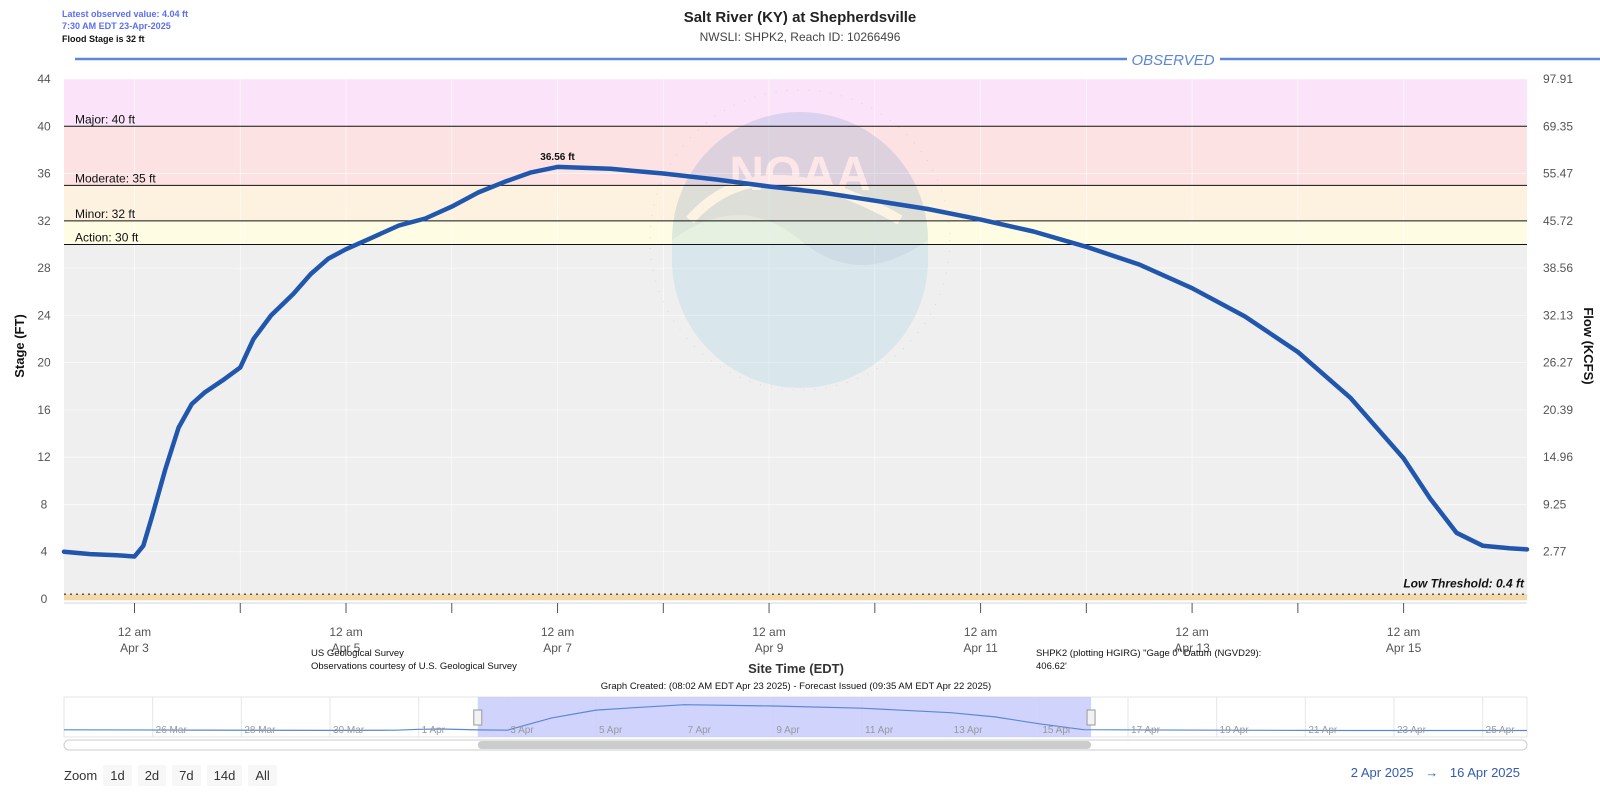  What do you see at coordinates (44, 457) in the screenshot?
I see `y-tick-label: 12` at bounding box center [44, 457].